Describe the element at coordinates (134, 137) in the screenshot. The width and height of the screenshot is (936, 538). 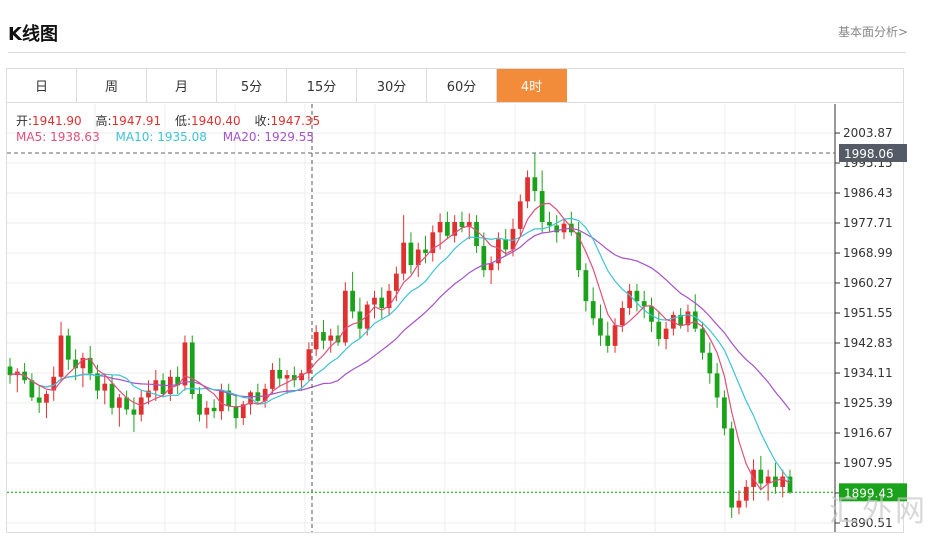
I see `ma10-label: MA10:` at that location.